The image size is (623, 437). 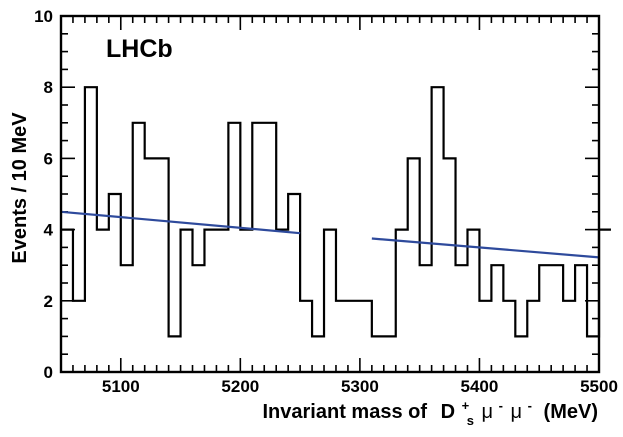 I want to click on x-axis-particle: D, so click(x=448, y=412).